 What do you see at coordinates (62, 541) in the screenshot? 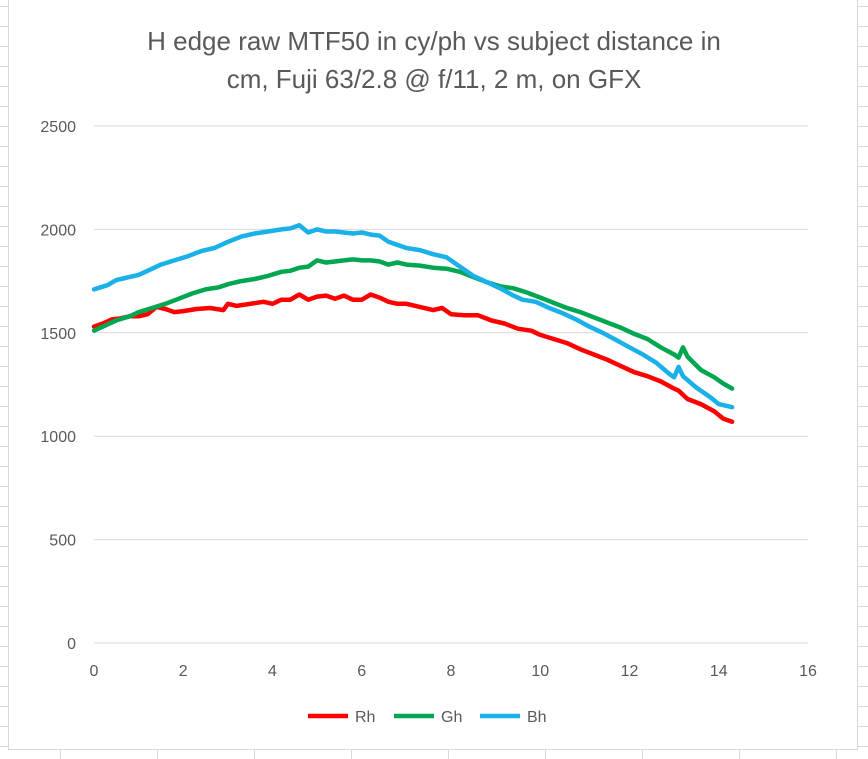
I see `y-tick-label: 500` at bounding box center [62, 541].